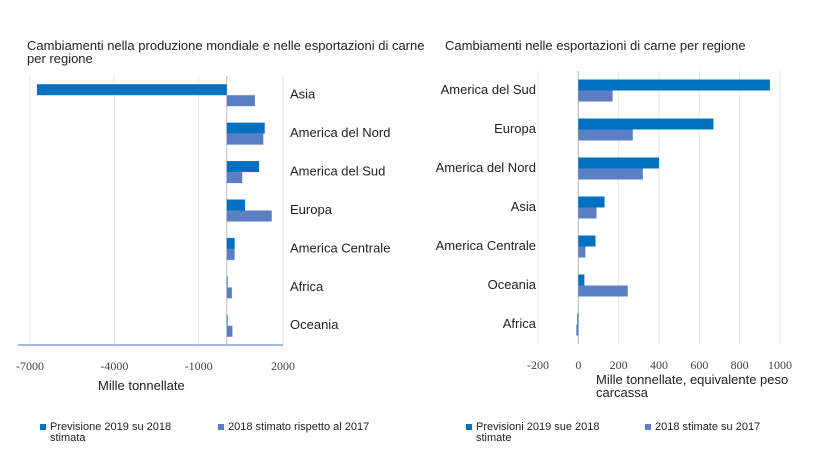  What do you see at coordinates (299, 427) in the screenshot?
I see `legend-label: 2018 stimato rispetto al 2017` at bounding box center [299, 427].